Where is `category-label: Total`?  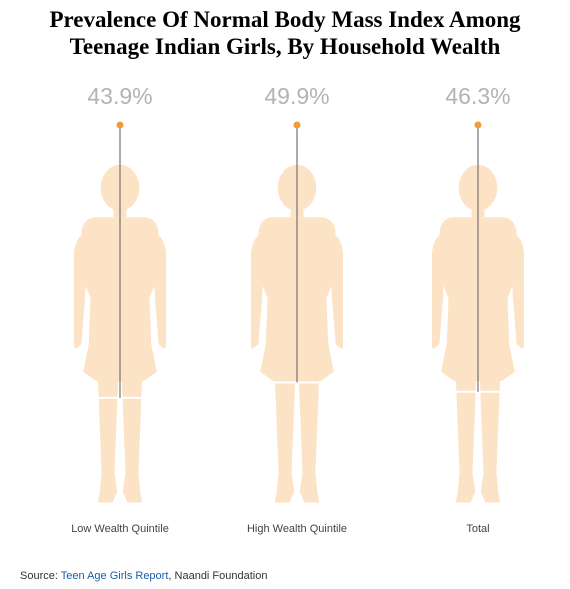
category-label: Total is located at coordinates (477, 529).